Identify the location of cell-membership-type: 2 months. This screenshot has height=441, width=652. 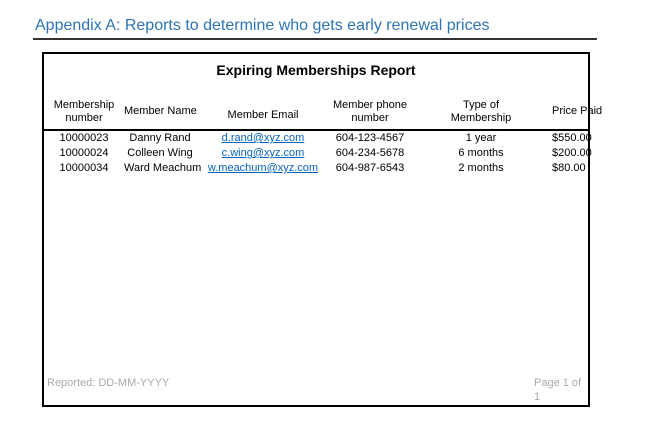
(481, 168).